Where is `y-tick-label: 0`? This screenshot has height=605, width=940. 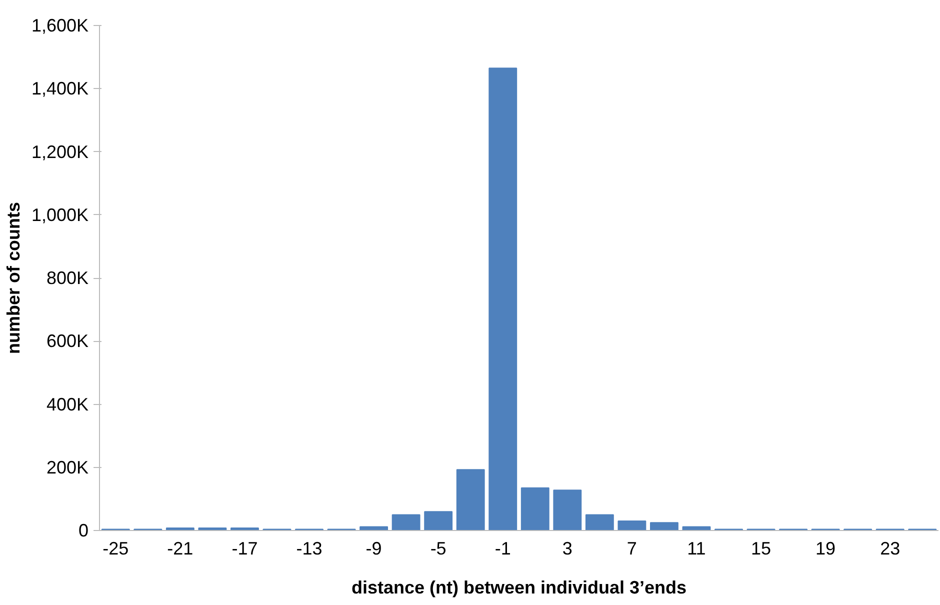 y-tick-label: 0 is located at coordinates (83, 530).